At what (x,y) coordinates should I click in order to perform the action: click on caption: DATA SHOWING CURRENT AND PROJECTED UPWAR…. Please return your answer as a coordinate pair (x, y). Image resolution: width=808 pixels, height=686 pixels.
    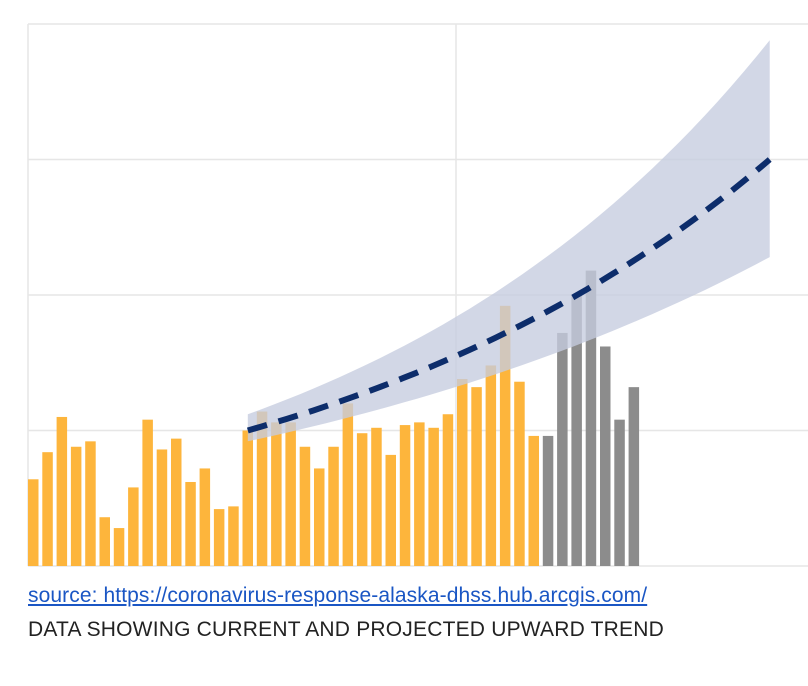
    Looking at the image, I should click on (346, 629).